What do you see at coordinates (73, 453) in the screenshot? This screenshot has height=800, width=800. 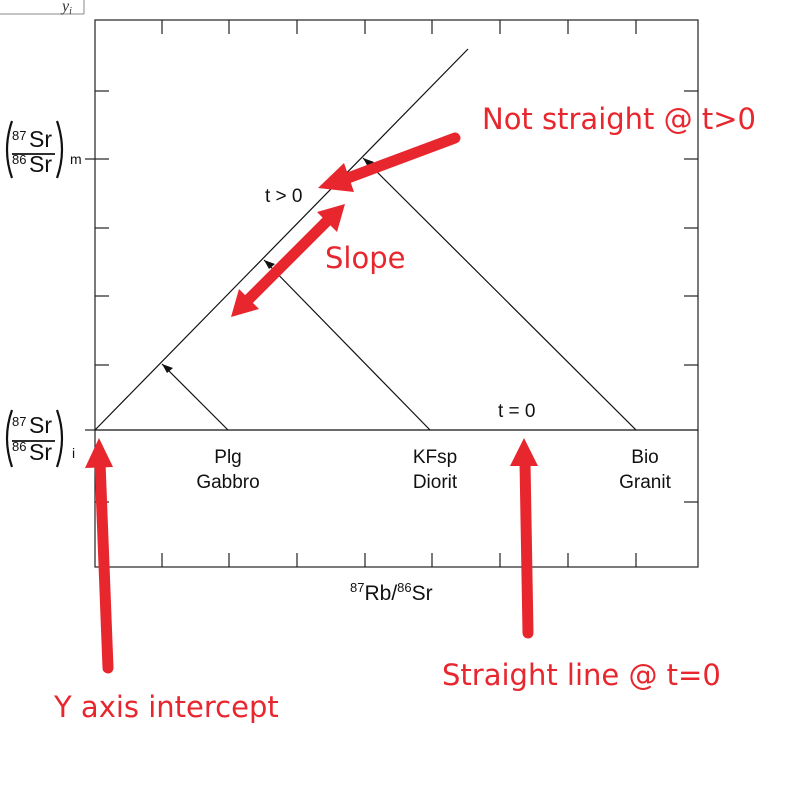 I see `svg-text: i` at bounding box center [73, 453].